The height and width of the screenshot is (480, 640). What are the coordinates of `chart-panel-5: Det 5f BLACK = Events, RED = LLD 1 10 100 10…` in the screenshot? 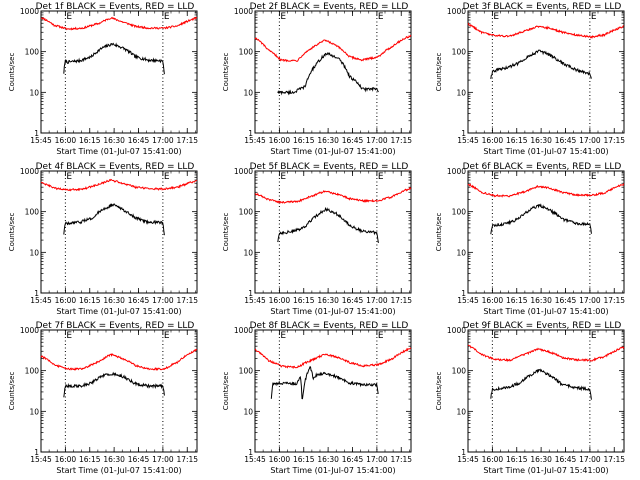 It's located at (317, 239).